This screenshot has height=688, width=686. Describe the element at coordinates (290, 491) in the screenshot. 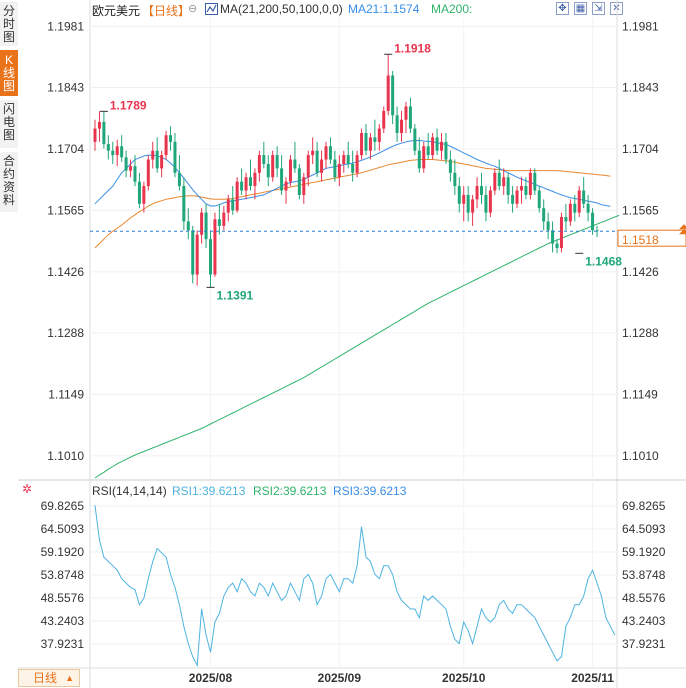

I see `rsi2-value: RSI2:39.6213` at that location.